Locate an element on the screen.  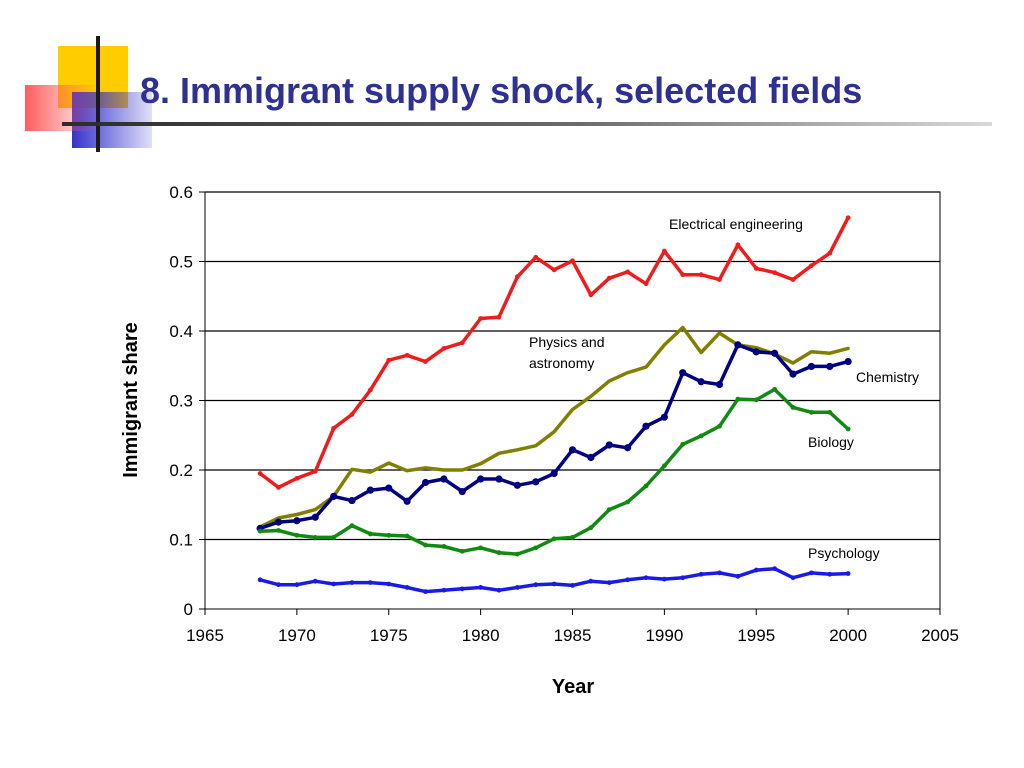
x-tick-label: 1995 is located at coordinates (756, 635).